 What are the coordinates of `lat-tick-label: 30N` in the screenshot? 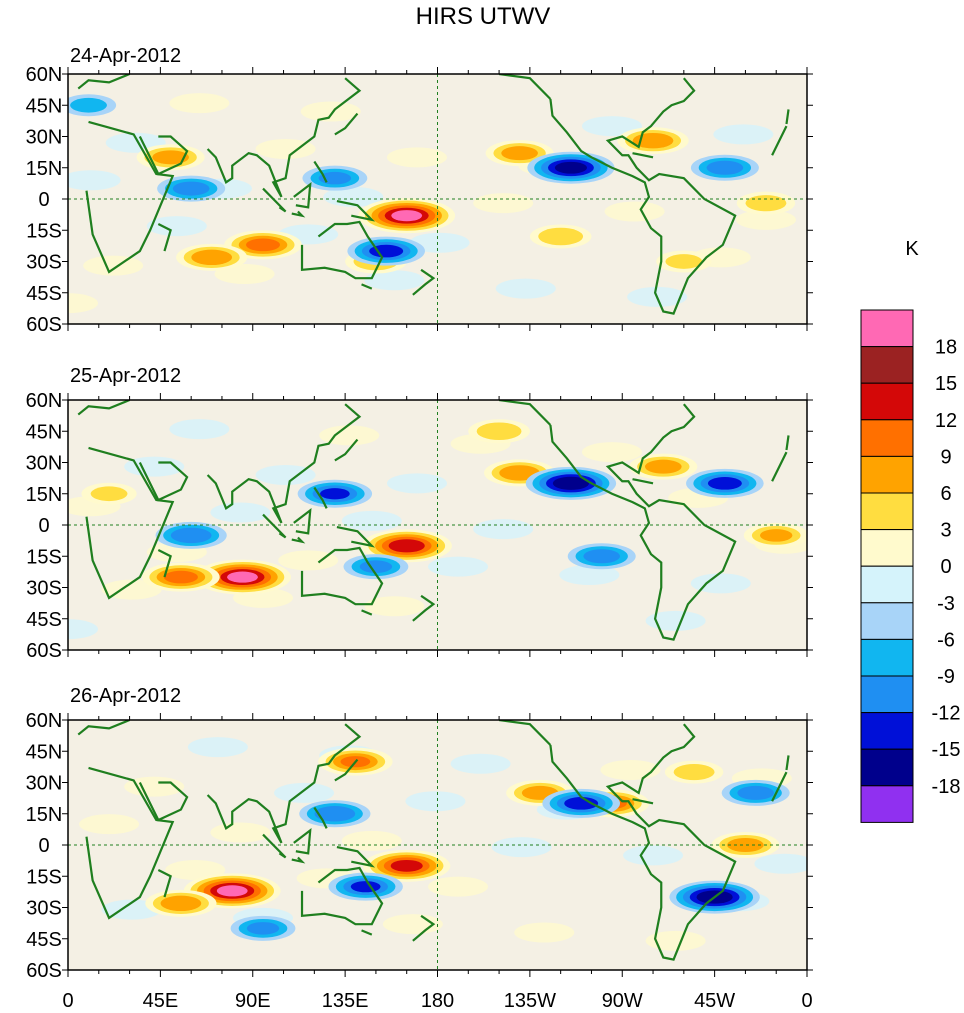 It's located at (44, 464).